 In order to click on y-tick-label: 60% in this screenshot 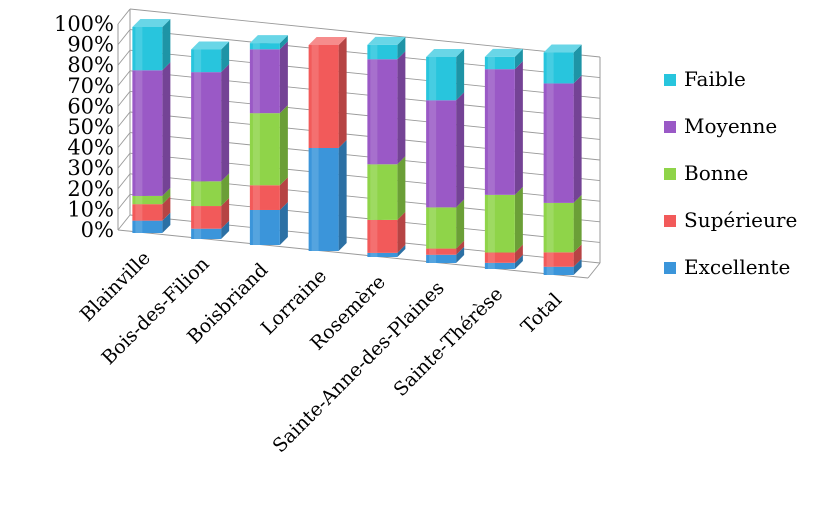, I will do `click(90, 106)`.